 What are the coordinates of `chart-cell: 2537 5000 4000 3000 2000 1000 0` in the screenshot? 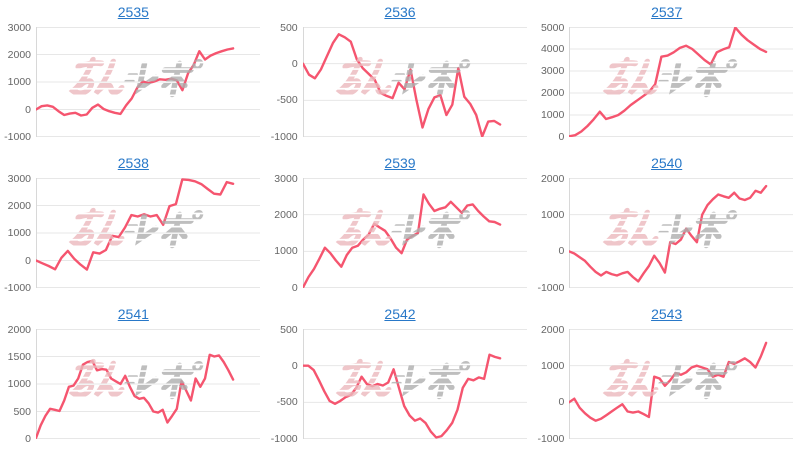 It's located at (666, 75).